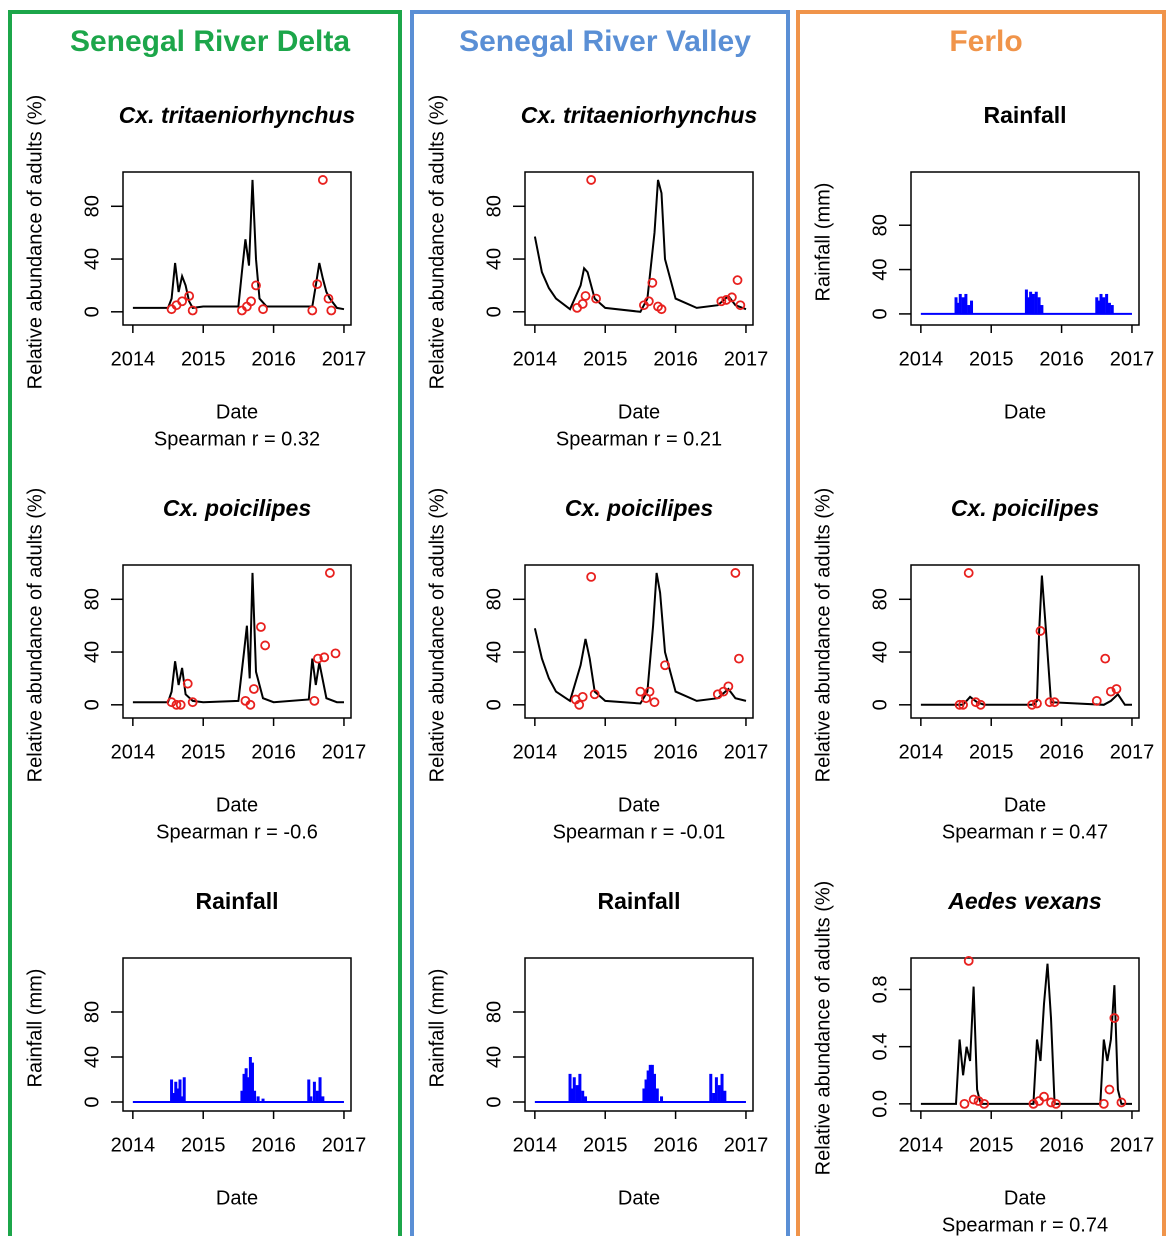 This screenshot has height=1241, width=1167. I want to click on panel-title: Cx. tritaeniorhynchus, so click(237, 115).